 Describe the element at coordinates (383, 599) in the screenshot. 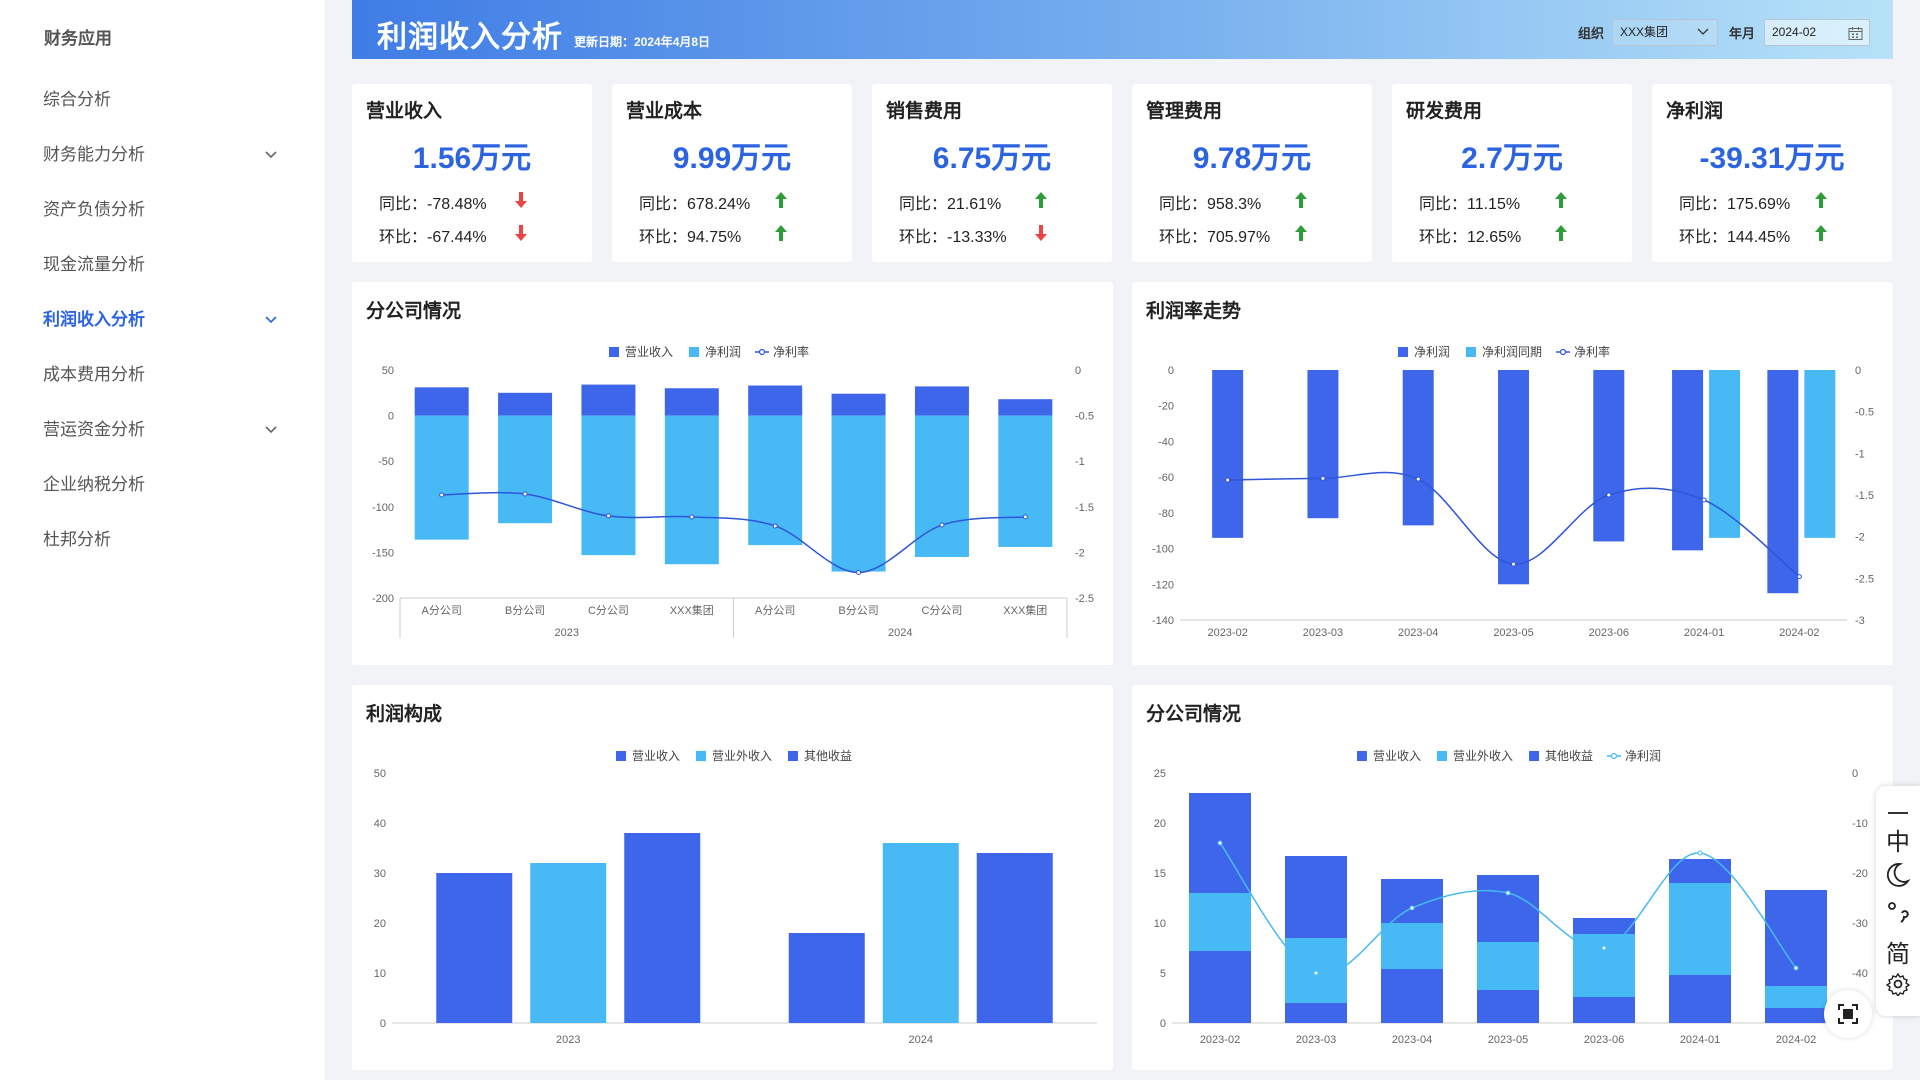

I see `y-tick-label: -200` at that location.